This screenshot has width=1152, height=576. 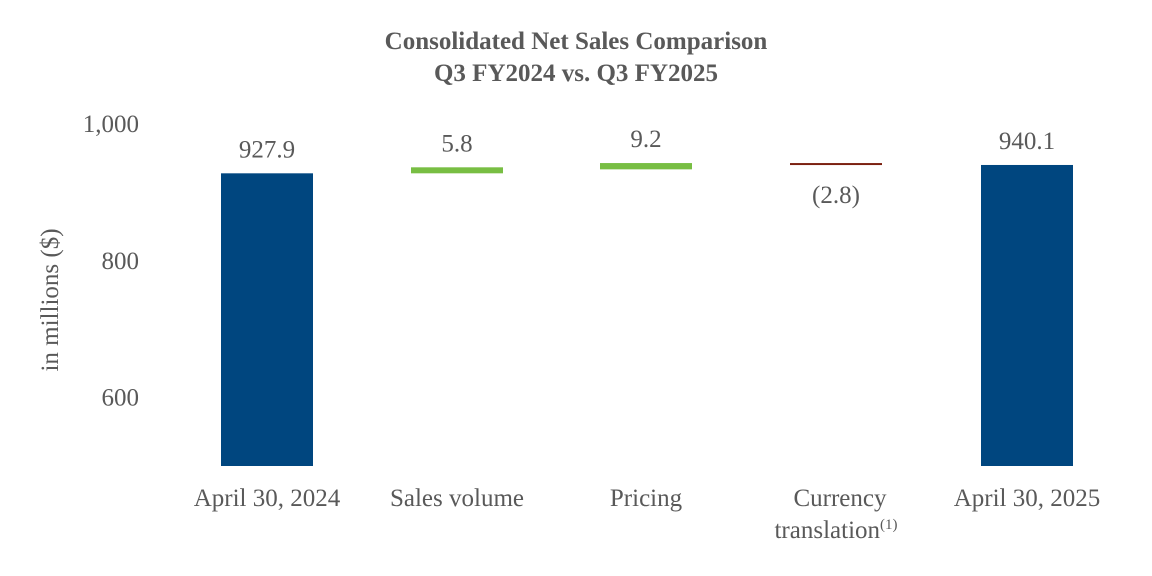 I want to click on category-label: April 30, 2025, so click(x=1027, y=498).